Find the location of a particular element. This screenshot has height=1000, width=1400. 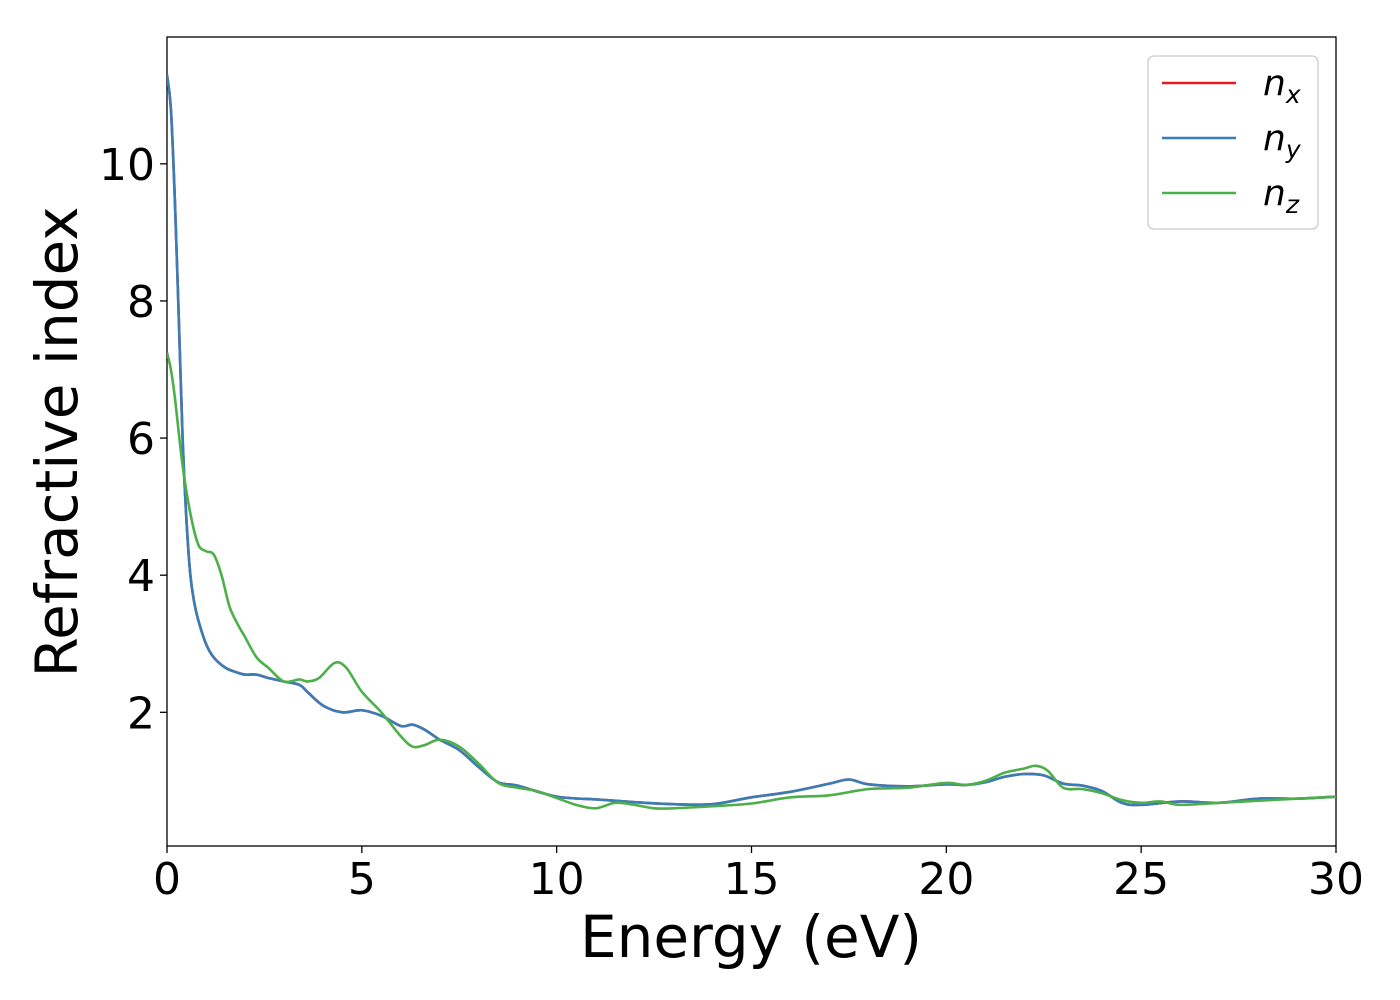

x-tick-label: 25 is located at coordinates (1141, 879).